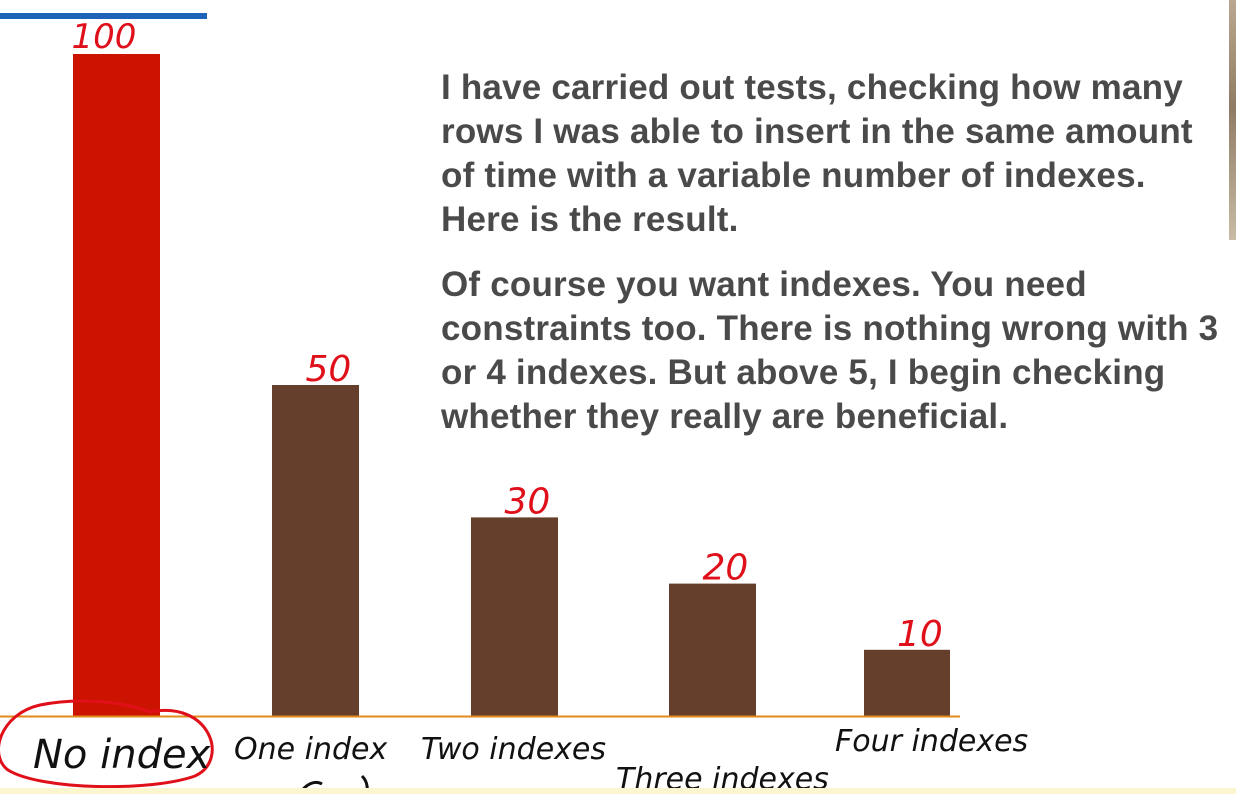 This screenshot has width=1236, height=797. What do you see at coordinates (726, 568) in the screenshot?
I see `value-label: 20` at bounding box center [726, 568].